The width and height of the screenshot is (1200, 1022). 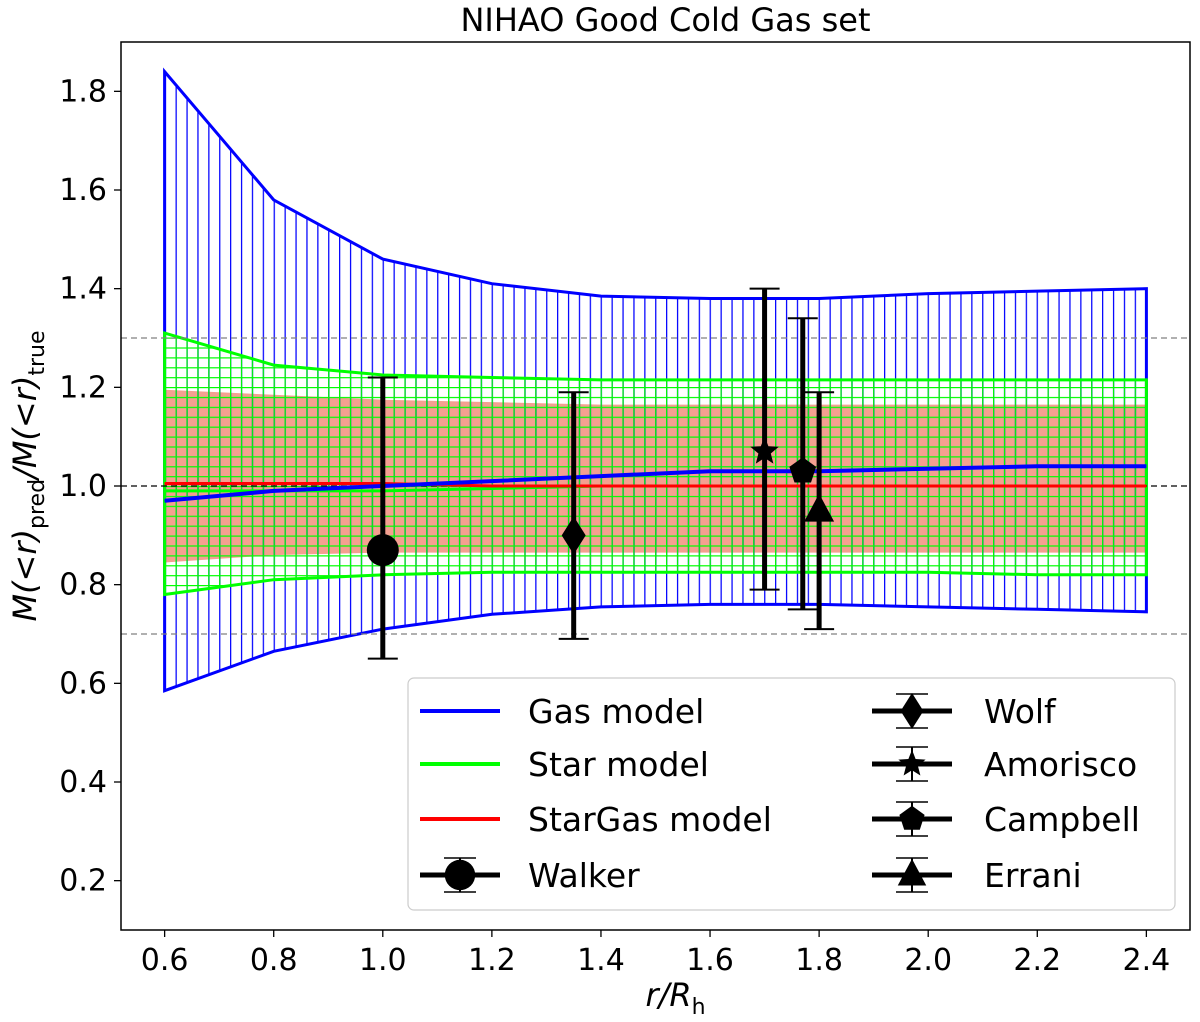 What do you see at coordinates (699, 1006) in the screenshot?
I see `x-axis-label-sub: h` at bounding box center [699, 1006].